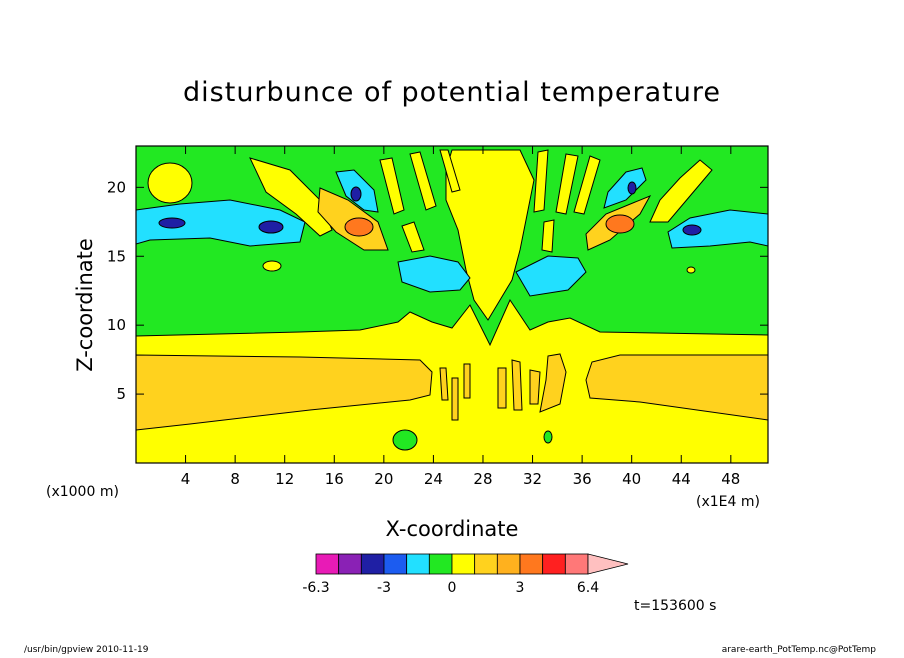 This screenshot has height=658, width=904. Describe the element at coordinates (503, 387) in the screenshot. I see `lower-streaks` at that location.